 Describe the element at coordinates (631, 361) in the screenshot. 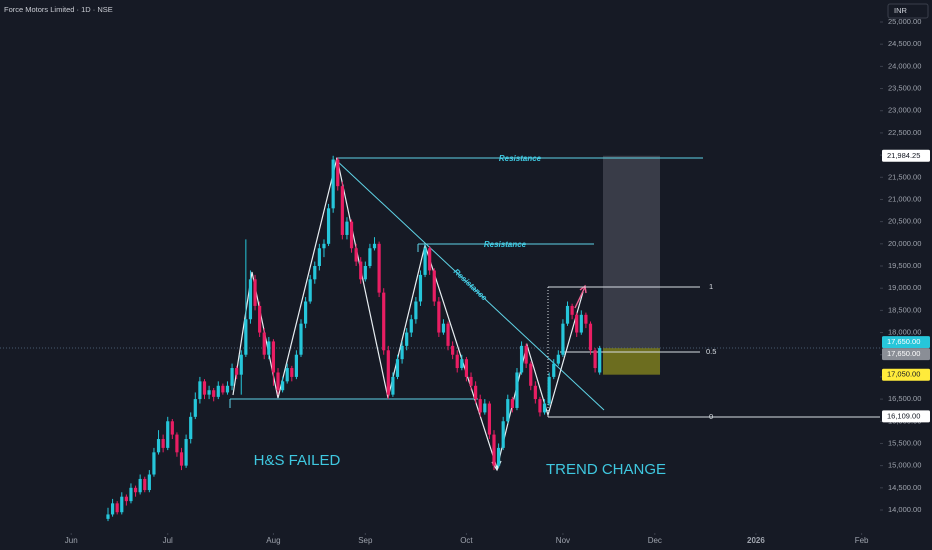

I see `stop-zone` at that location.